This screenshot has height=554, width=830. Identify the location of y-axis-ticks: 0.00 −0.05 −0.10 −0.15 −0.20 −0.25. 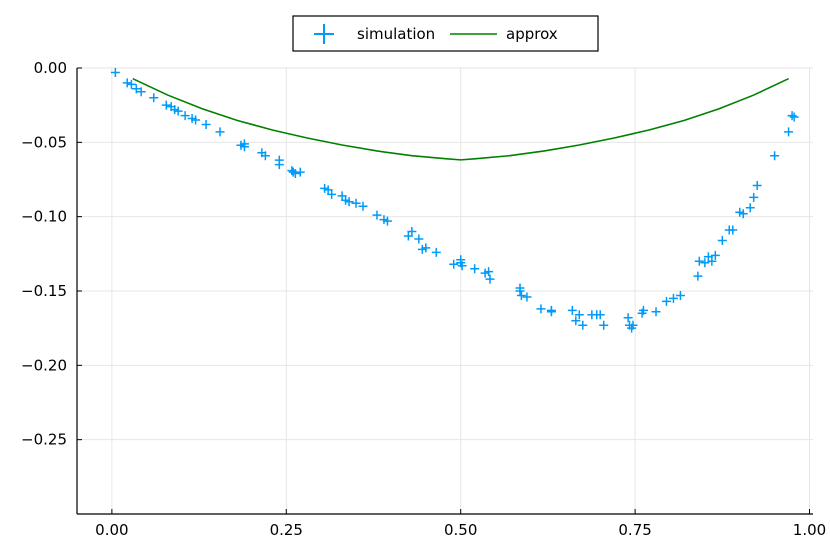
(51, 254).